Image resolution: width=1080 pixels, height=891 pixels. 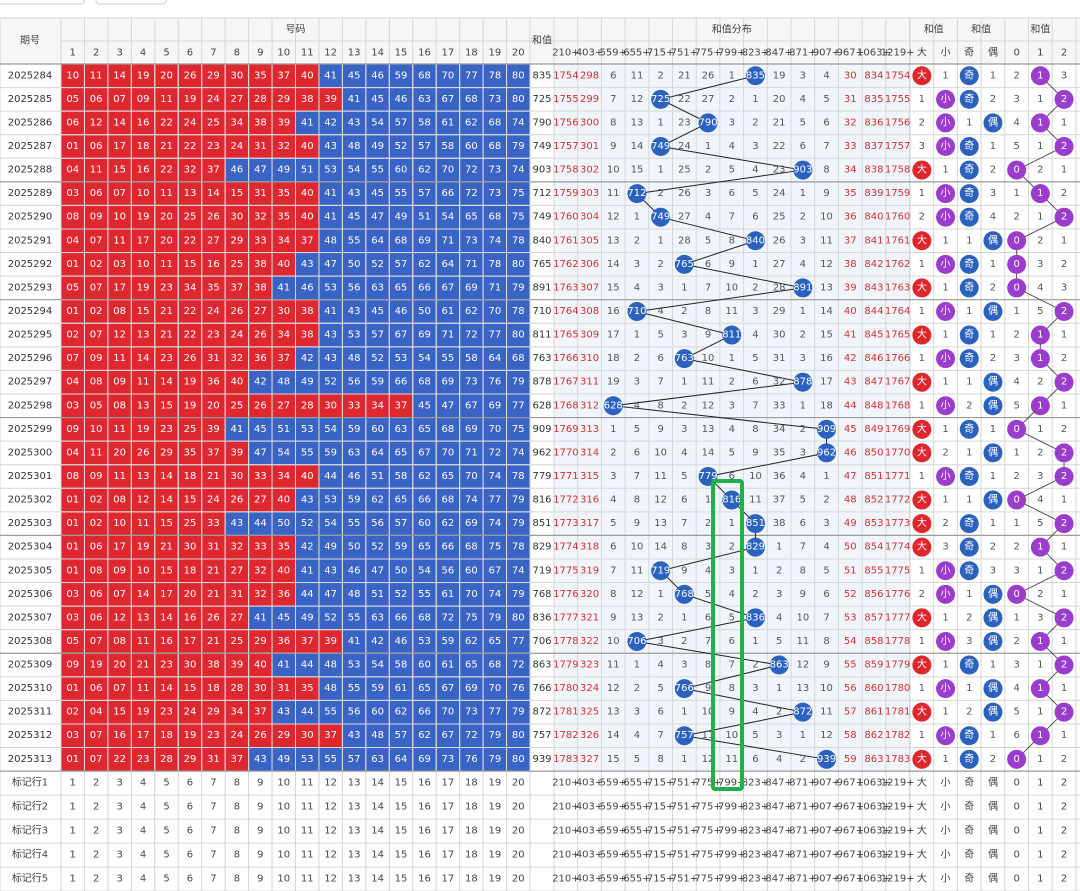 What do you see at coordinates (213, 523) in the screenshot?
I see `drawn-number: 33` at bounding box center [213, 523].